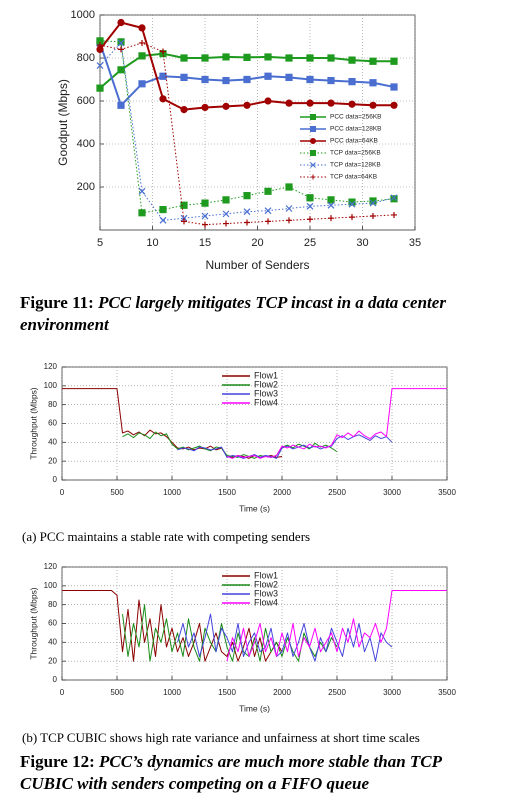 The width and height of the screenshot is (509, 800). Describe the element at coordinates (354, 141) in the screenshot. I see `legend-label: PCC data=64KB` at that location.